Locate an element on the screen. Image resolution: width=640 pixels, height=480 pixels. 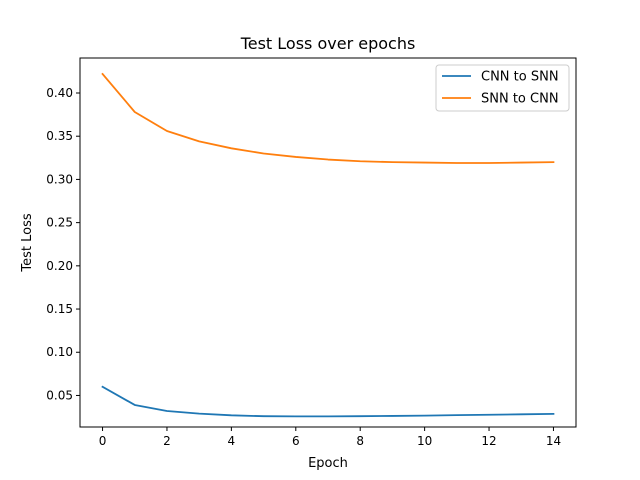
y-tick-label: 0.35 is located at coordinates (59, 136).